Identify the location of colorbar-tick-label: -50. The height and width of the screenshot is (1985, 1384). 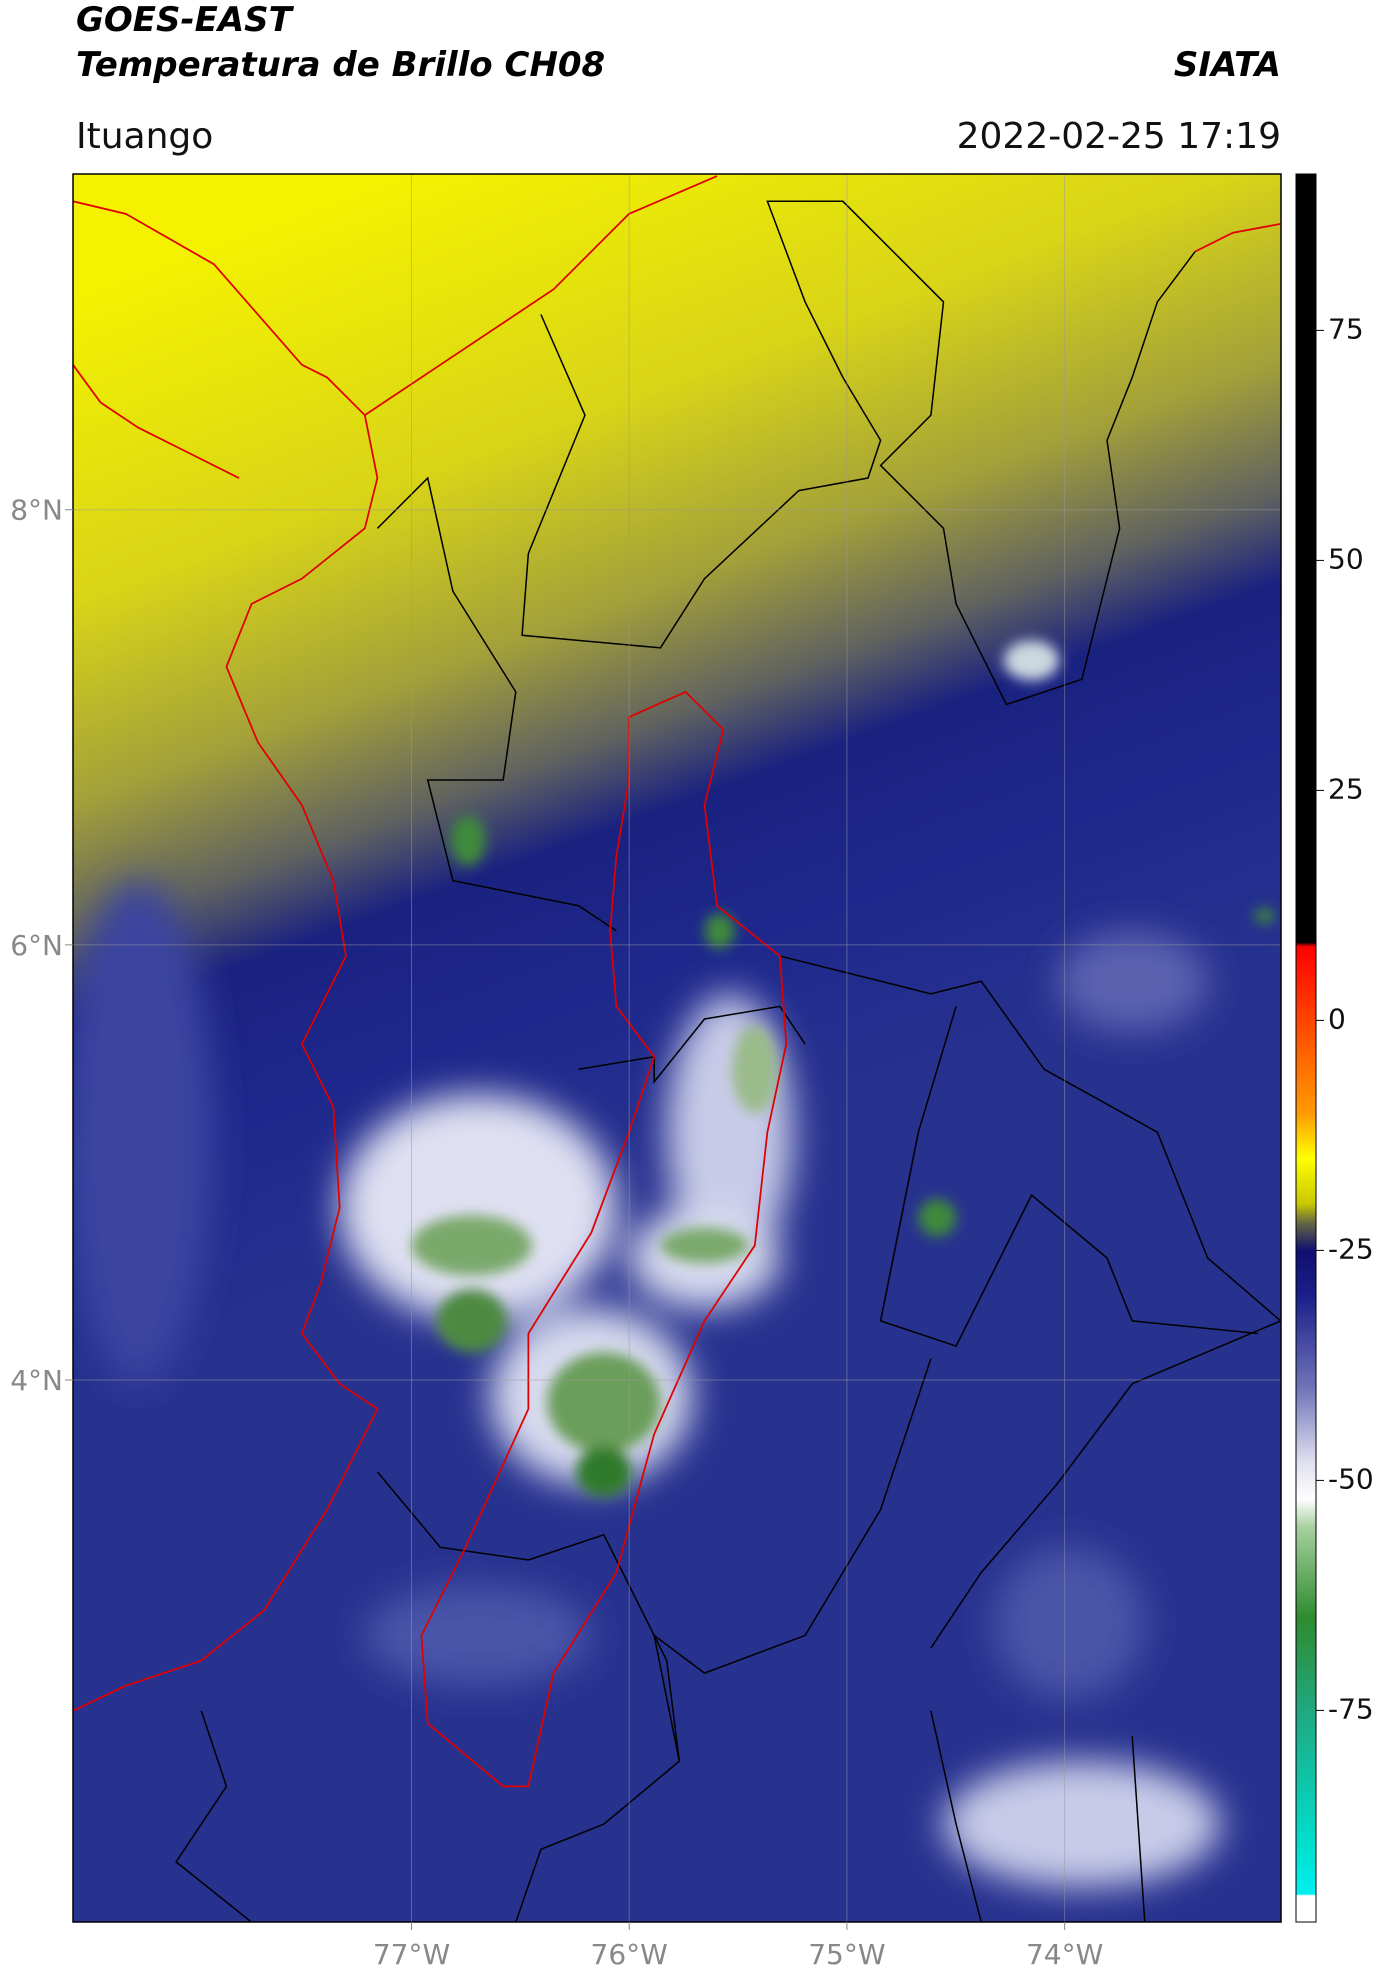
(1351, 1478).